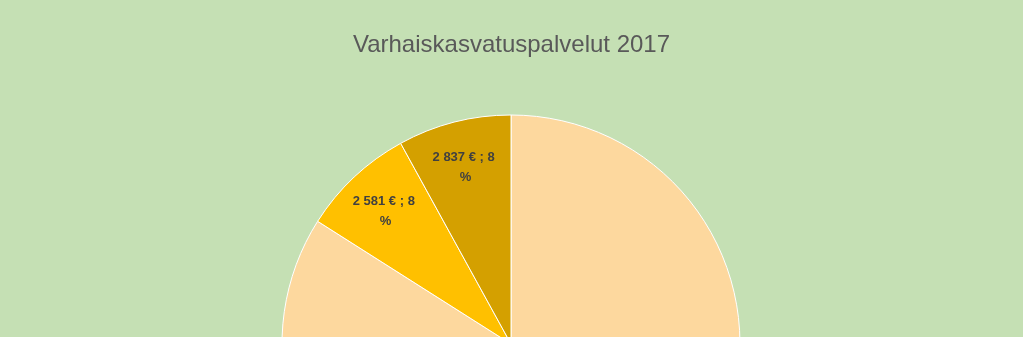 Image resolution: width=1023 pixels, height=337 pixels. What do you see at coordinates (465, 167) in the screenshot?
I see `data-label: 2 837 € ; 8 %` at bounding box center [465, 167].